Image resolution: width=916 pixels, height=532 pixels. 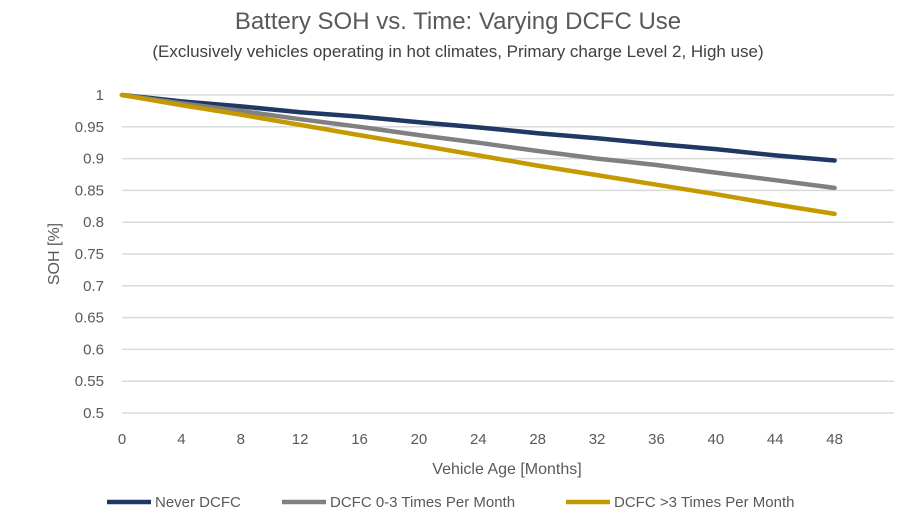 I want to click on x-tick-label: 32, so click(x=597, y=439).